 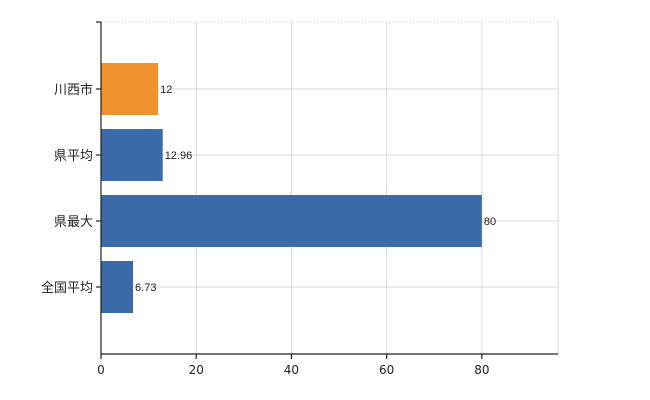 What do you see at coordinates (481, 370) in the screenshot?
I see `x-tick-label-4: 80` at bounding box center [481, 370].